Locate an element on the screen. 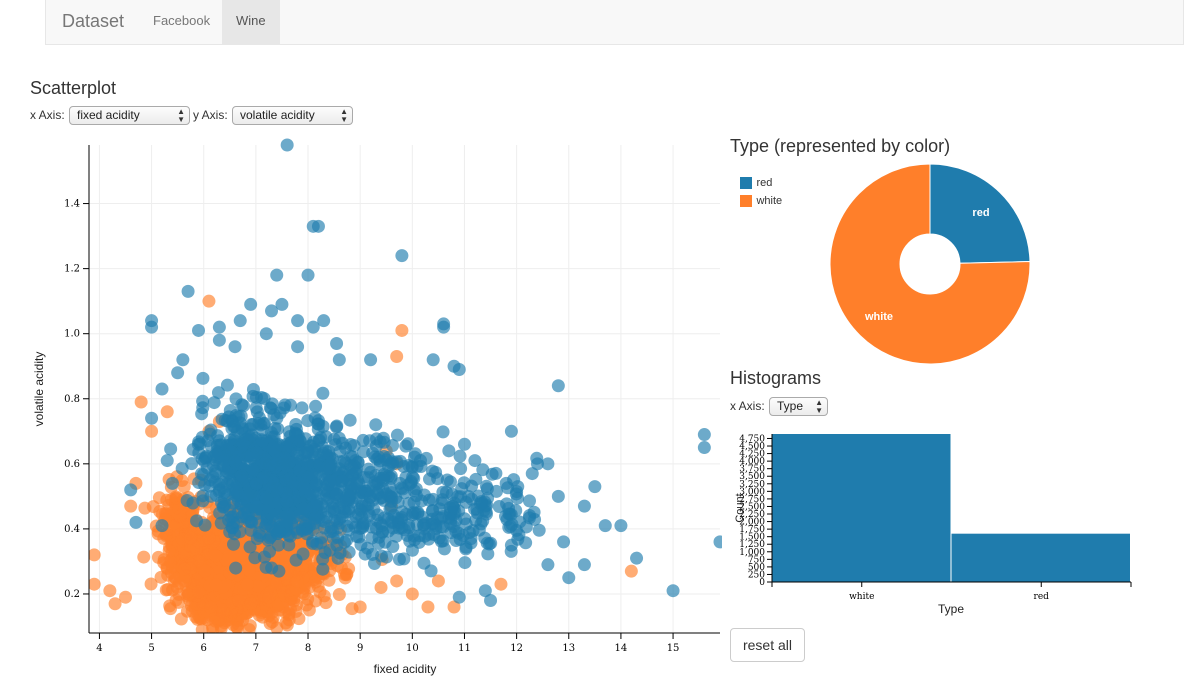 This screenshot has height=688, width=1184. x-axis-select: fixed acidity ▲ ▼ is located at coordinates (129, 115).